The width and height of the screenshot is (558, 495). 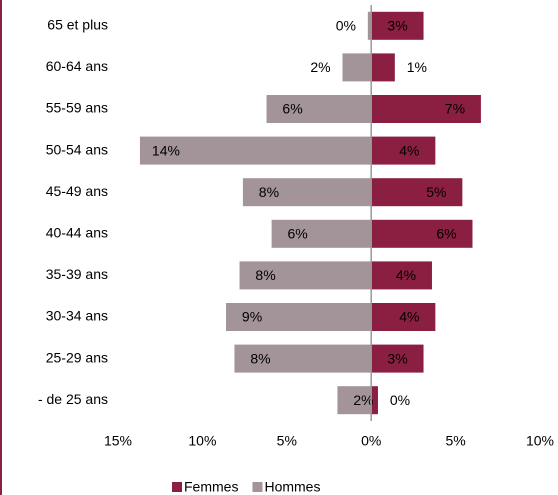 What do you see at coordinates (252, 317) in the screenshot?
I see `value-label: 9%` at bounding box center [252, 317].